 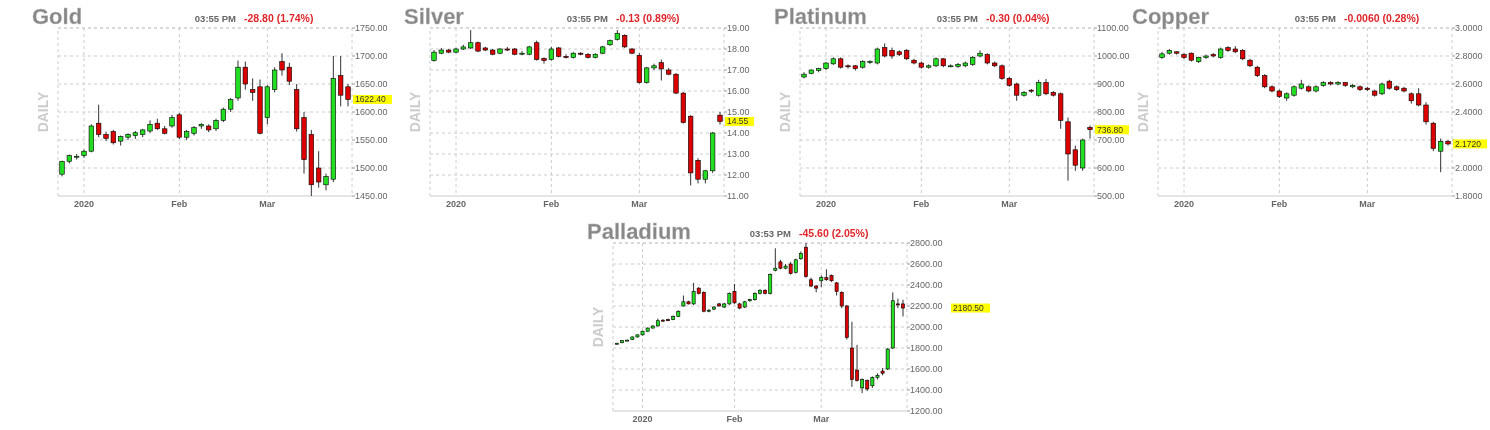 What do you see at coordinates (370, 99) in the screenshot?
I see `text: 1622.40` at bounding box center [370, 99].